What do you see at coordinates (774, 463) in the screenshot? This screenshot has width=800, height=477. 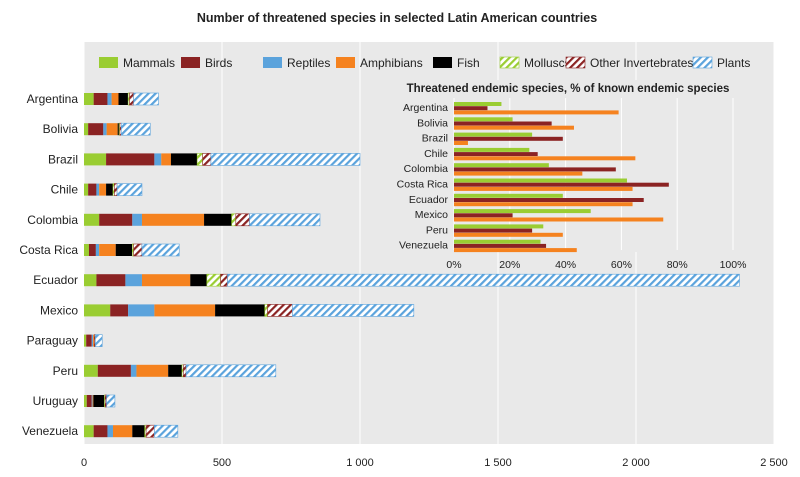 I see `x-tick-label: 2 500` at bounding box center [774, 463].